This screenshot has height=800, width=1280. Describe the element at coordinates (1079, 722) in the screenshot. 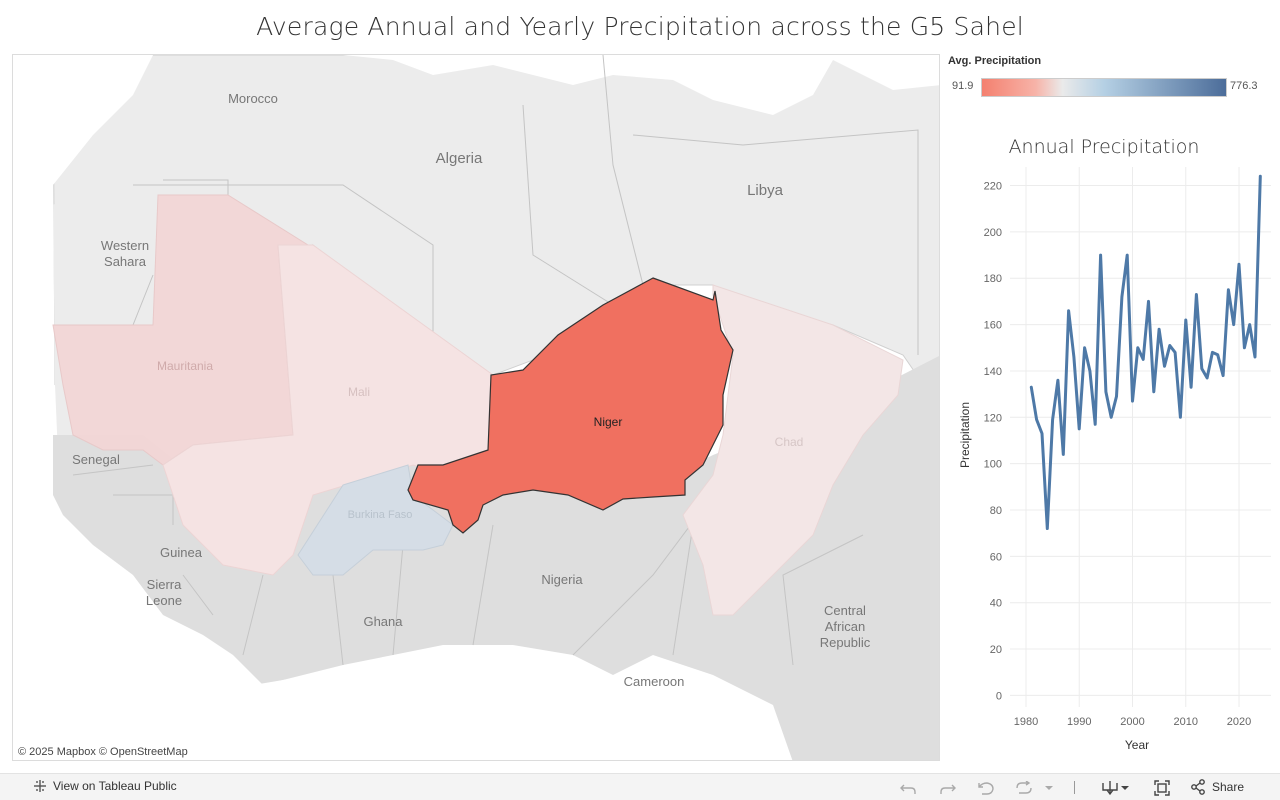

I see `x-tick-label: 1990` at that location.